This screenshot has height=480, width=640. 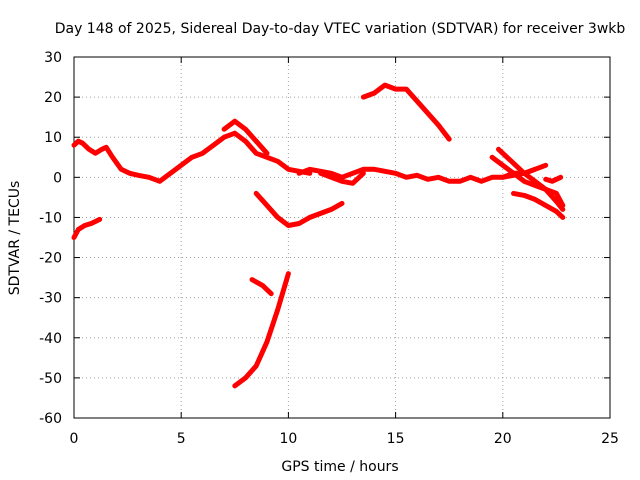 I want to click on y-axis-label: SDTVAR / TECUs, so click(x=15, y=238).